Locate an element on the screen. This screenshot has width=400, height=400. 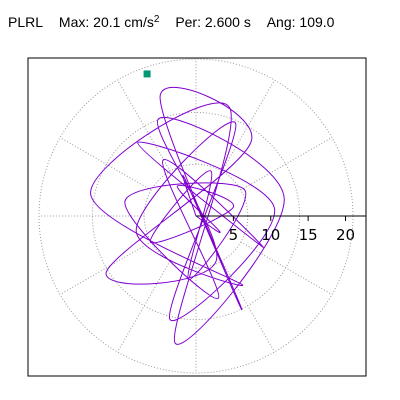
axis-tick-label: 20 is located at coordinates (345, 235).